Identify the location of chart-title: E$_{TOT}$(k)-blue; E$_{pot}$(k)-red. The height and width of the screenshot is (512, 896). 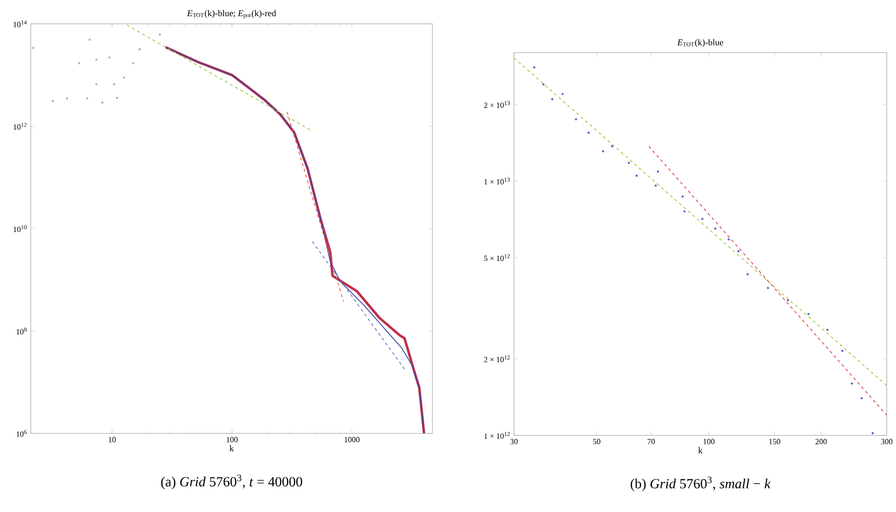
(231, 14).